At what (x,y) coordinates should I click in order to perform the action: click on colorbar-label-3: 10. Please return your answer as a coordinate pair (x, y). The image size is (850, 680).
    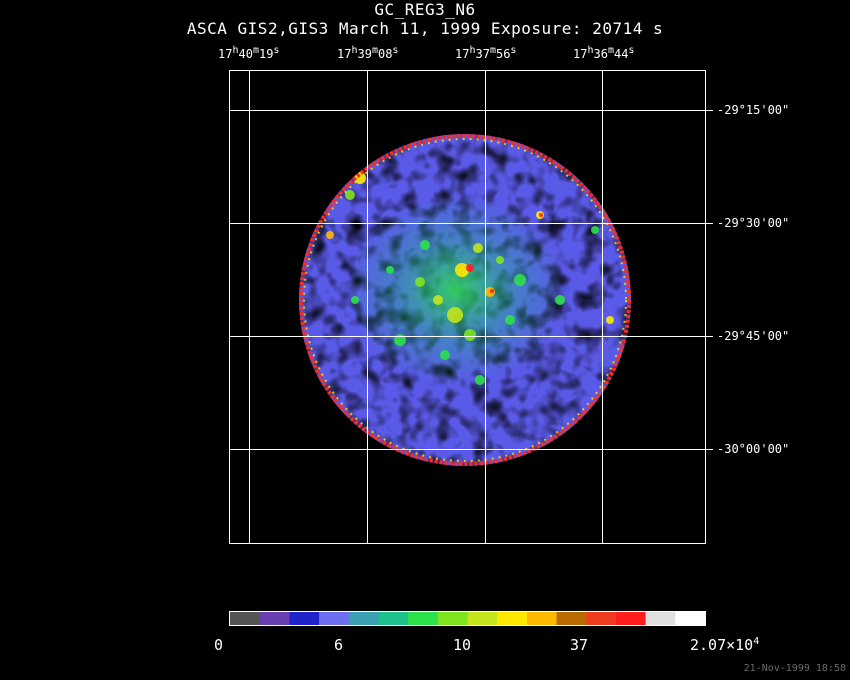
    Looking at the image, I should click on (462, 645).